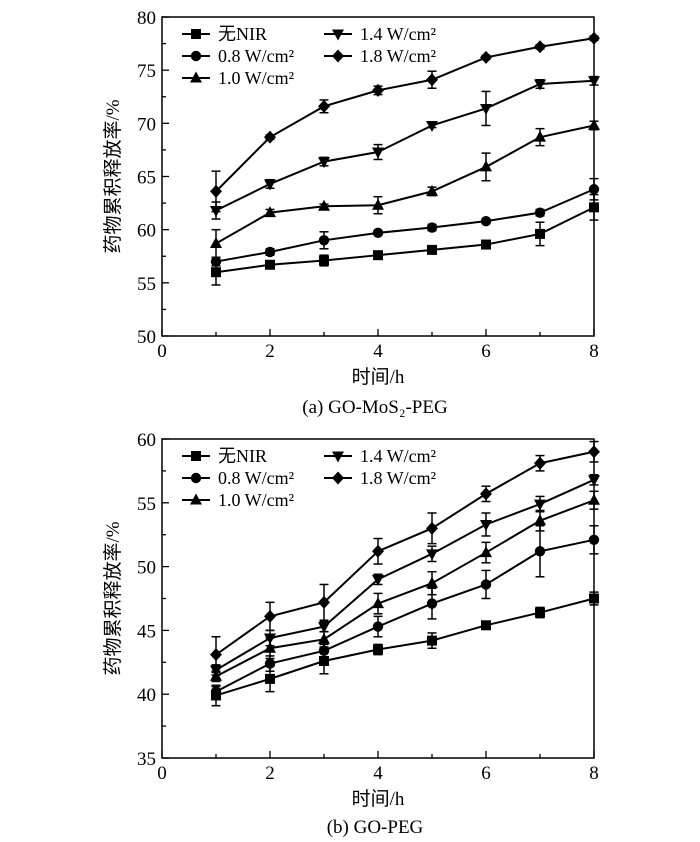 The width and height of the screenshot is (700, 842). What do you see at coordinates (398, 34) in the screenshot?
I see `legend-label: 1.4 W/cm²` at bounding box center [398, 34].